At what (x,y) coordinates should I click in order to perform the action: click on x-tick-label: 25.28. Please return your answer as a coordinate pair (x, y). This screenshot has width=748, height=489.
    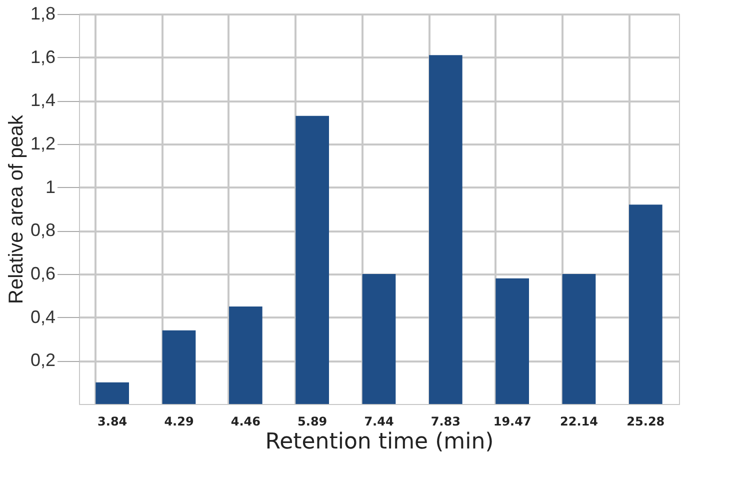
    Looking at the image, I should click on (645, 421).